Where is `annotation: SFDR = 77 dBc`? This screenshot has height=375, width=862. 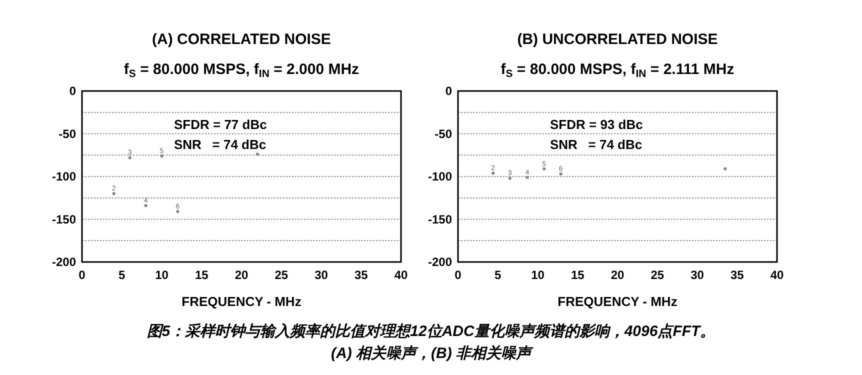 annotation: SFDR = 77 dBc is located at coordinates (220, 124).